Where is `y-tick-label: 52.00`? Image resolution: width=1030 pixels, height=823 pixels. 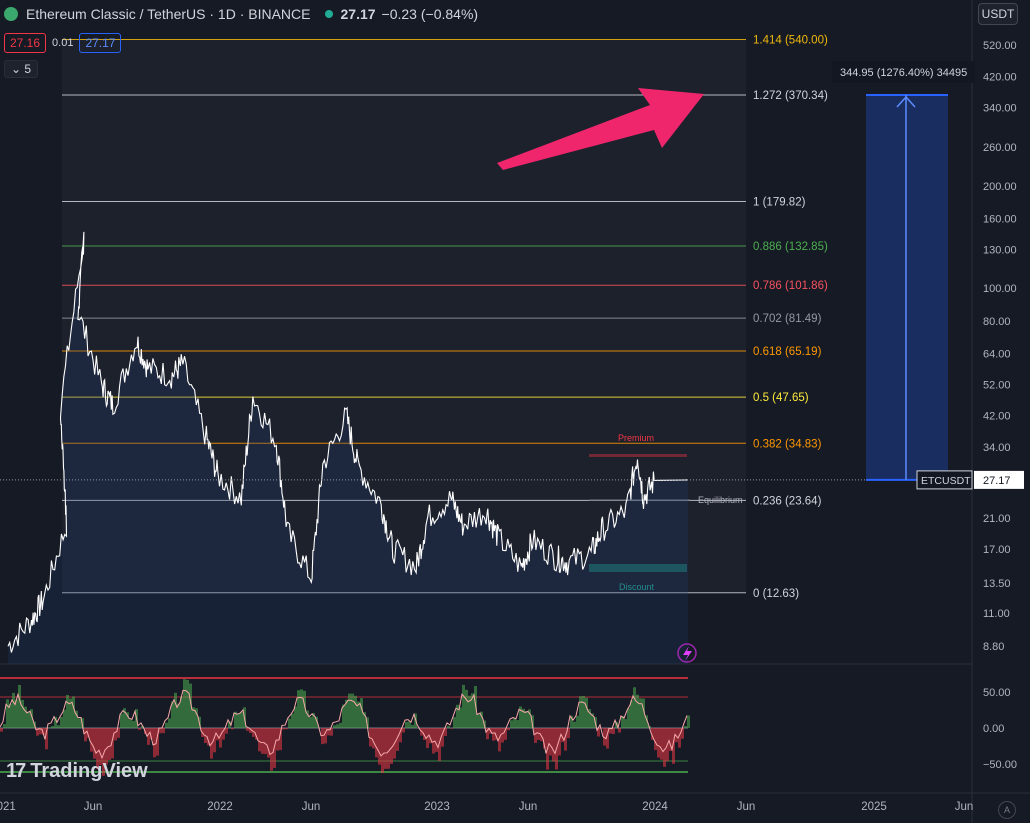
y-tick-label: 52.00 is located at coordinates (997, 385).